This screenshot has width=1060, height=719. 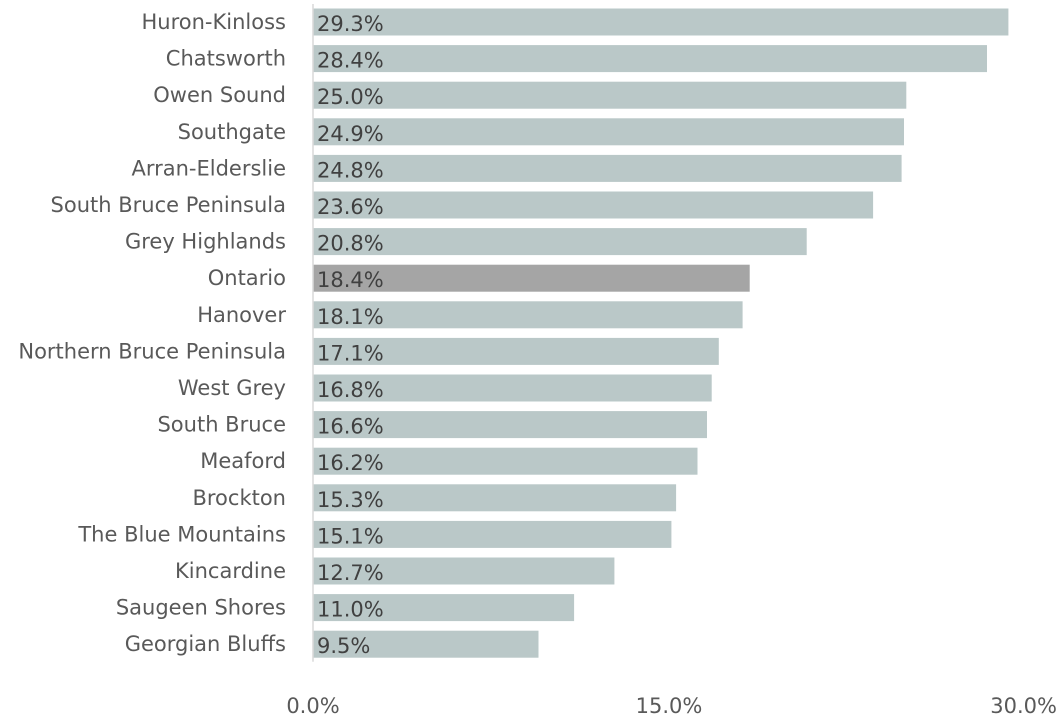 What do you see at coordinates (350, 134) in the screenshot?
I see `data-label-southgate: 24.9%` at bounding box center [350, 134].